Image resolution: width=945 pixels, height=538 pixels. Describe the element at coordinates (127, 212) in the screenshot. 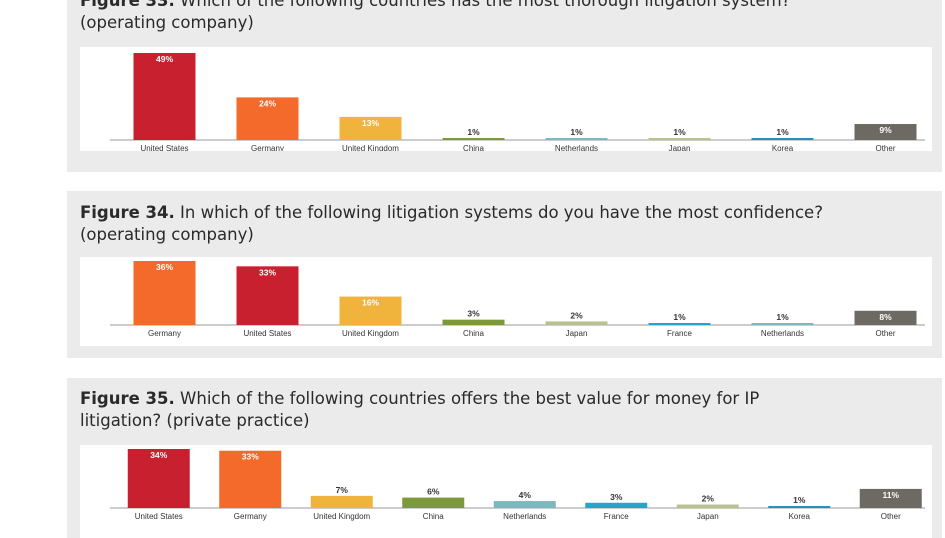

I see `figure-34-number: Figure 34.` at that location.